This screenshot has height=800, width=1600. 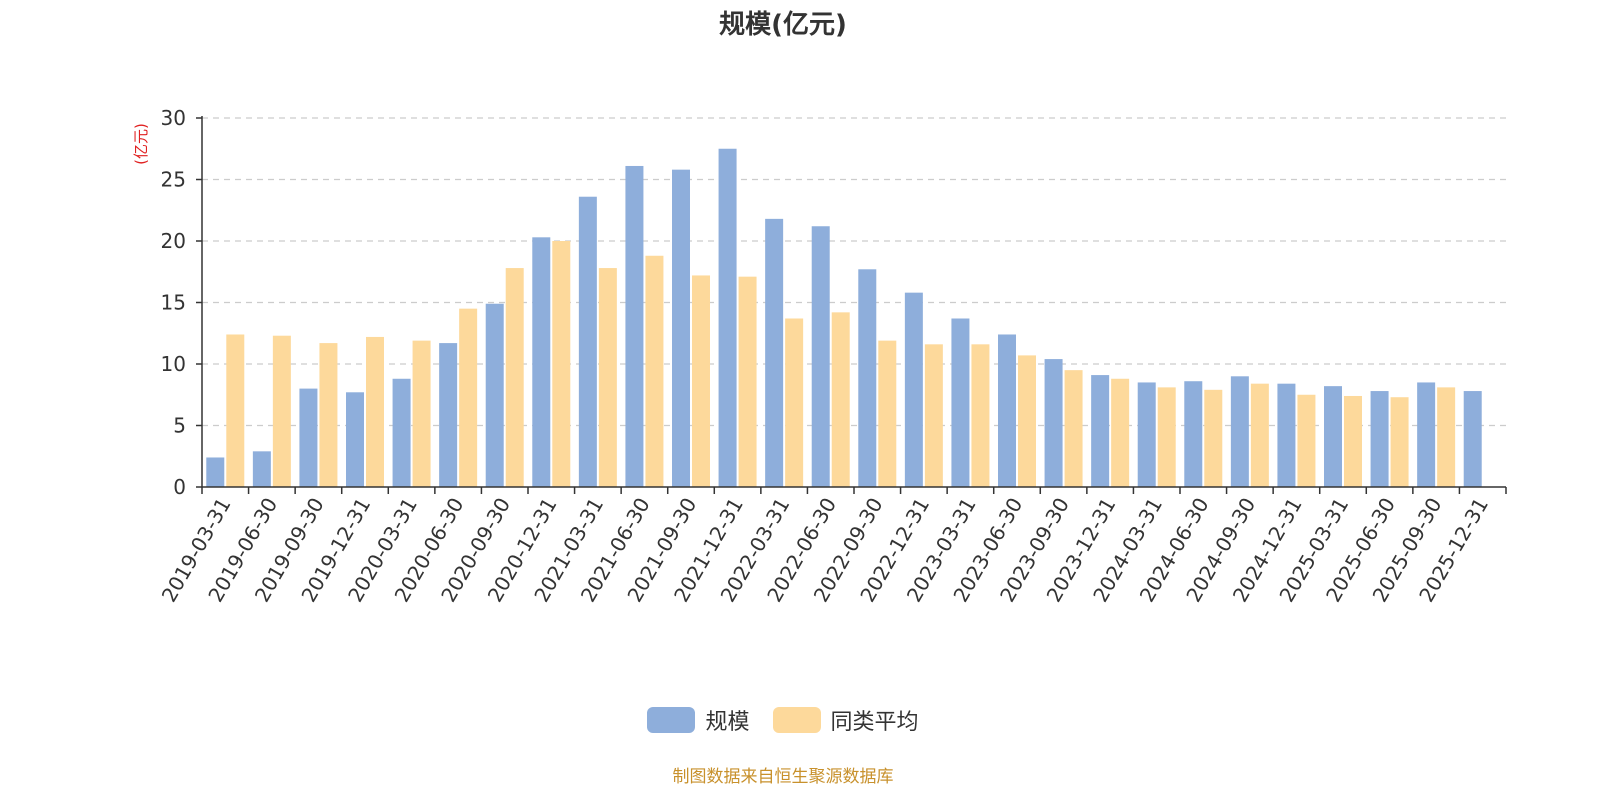 I want to click on y-tick-label: 30, so click(x=173, y=118).